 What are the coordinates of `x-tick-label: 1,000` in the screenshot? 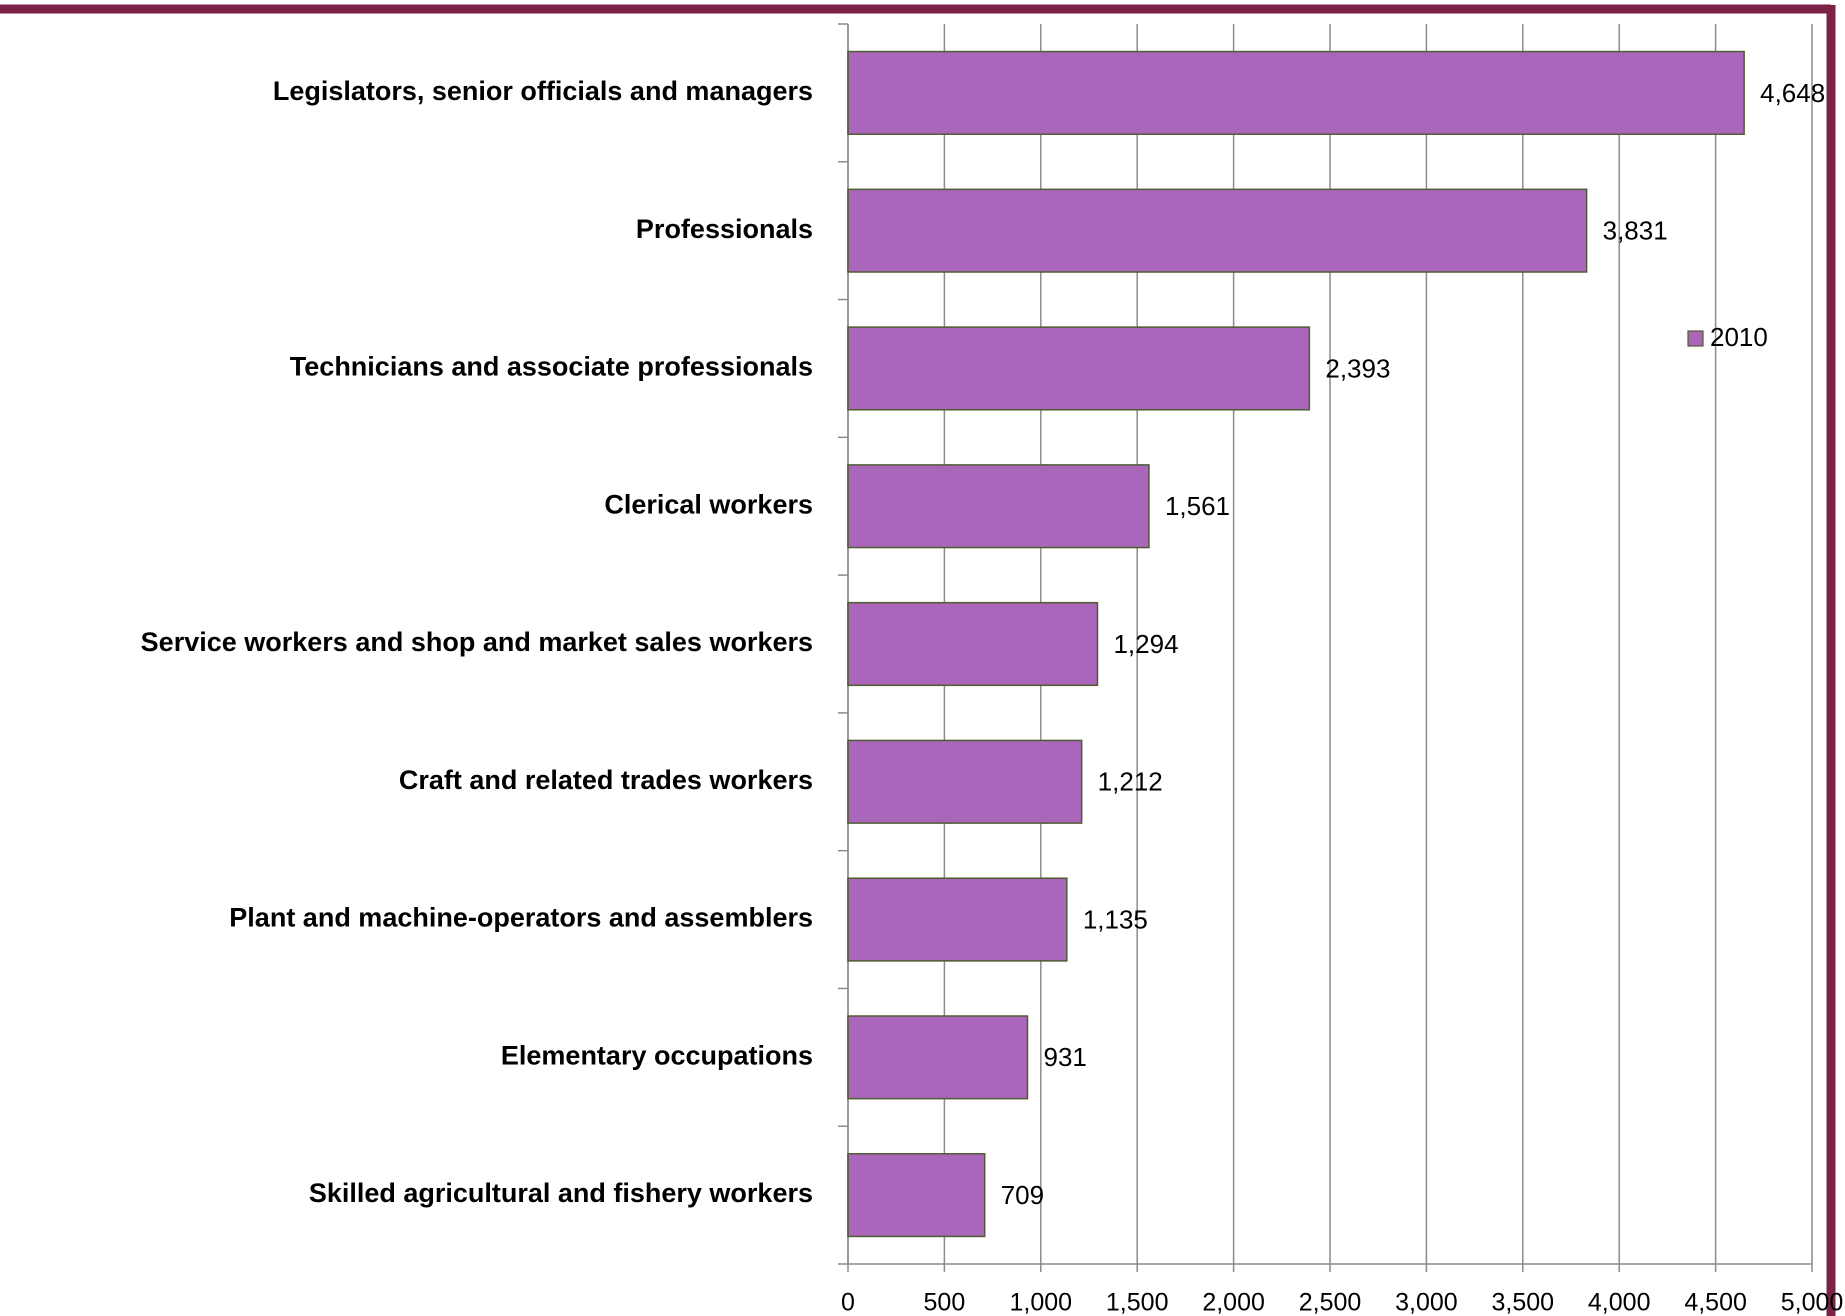 It's located at (1041, 1302).